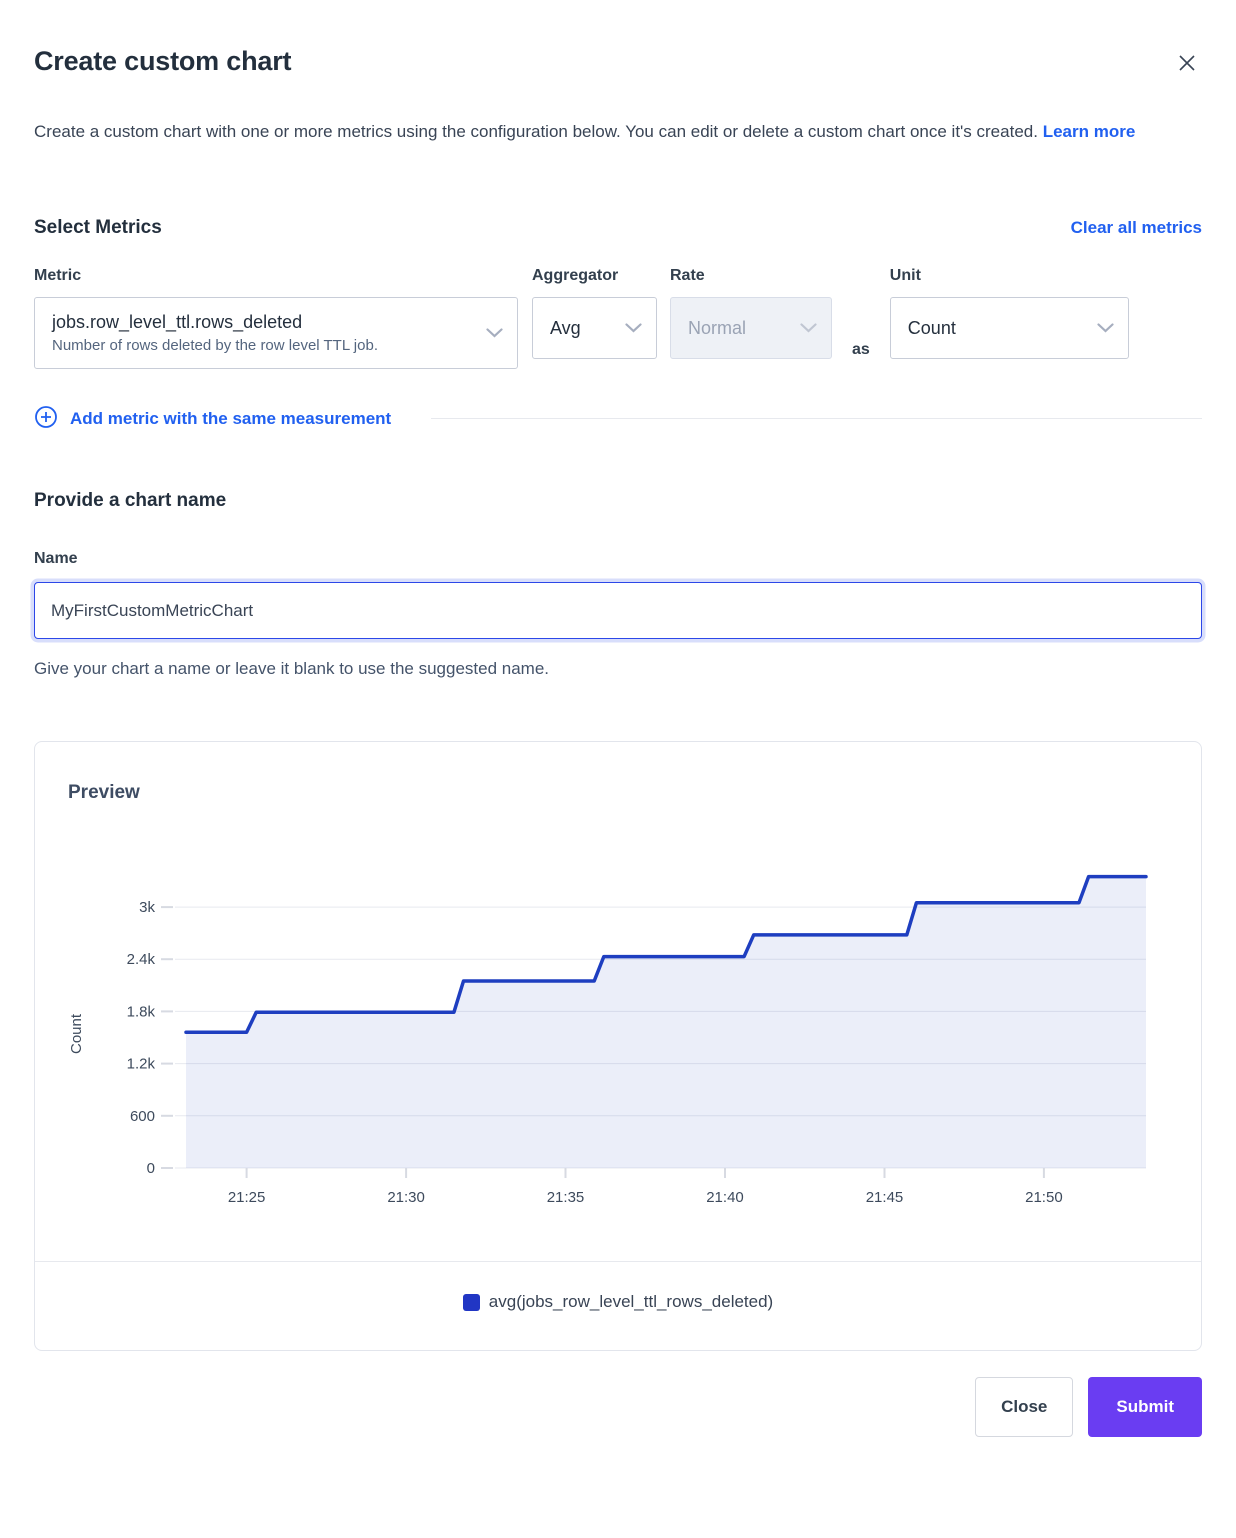 The height and width of the screenshot is (1538, 1236). I want to click on close-dialog-button: Close, so click(1024, 1407).